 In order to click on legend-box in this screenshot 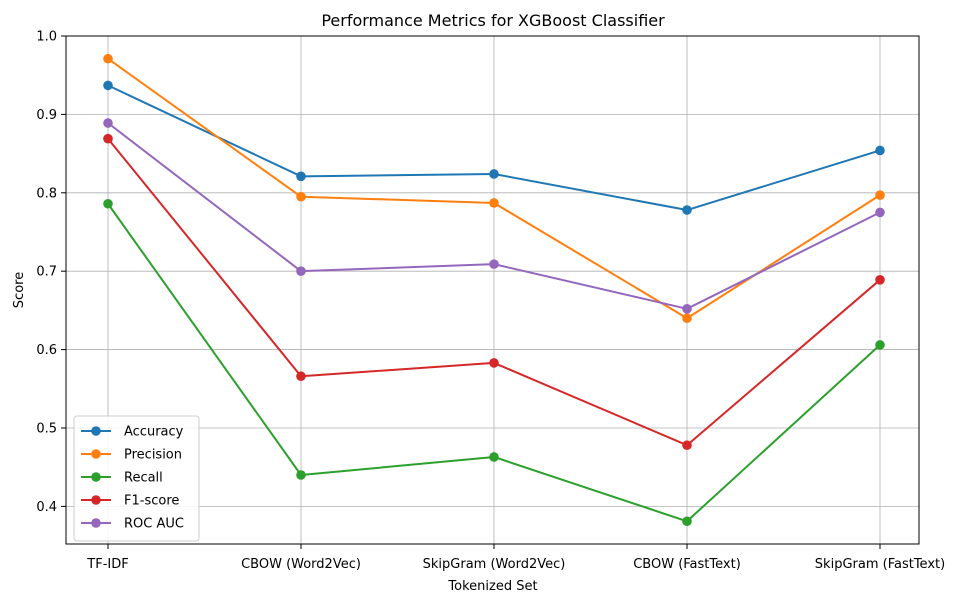, I will do `click(136, 478)`.